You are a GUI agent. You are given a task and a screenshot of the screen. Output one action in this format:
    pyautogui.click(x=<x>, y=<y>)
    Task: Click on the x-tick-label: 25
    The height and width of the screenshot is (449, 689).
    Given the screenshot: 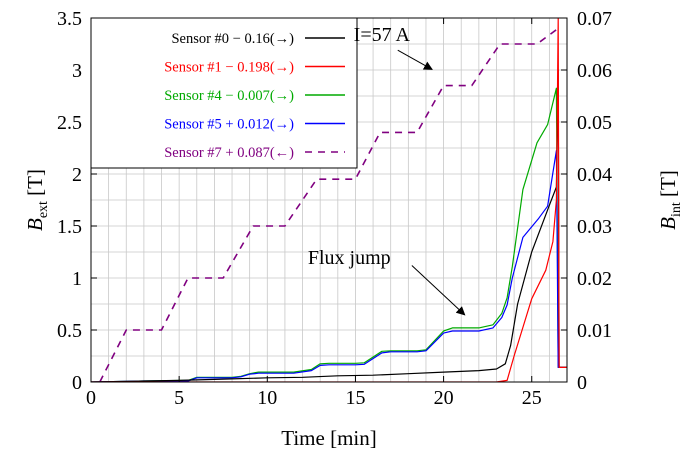 What is the action you would take?
    pyautogui.click(x=532, y=398)
    